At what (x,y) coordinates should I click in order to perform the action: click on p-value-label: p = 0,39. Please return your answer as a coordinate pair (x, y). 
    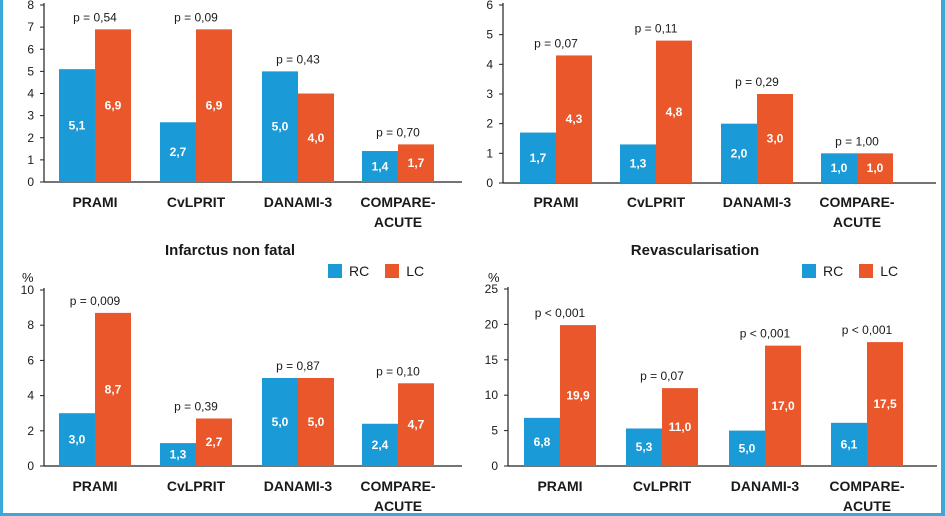
    Looking at the image, I should click on (196, 406).